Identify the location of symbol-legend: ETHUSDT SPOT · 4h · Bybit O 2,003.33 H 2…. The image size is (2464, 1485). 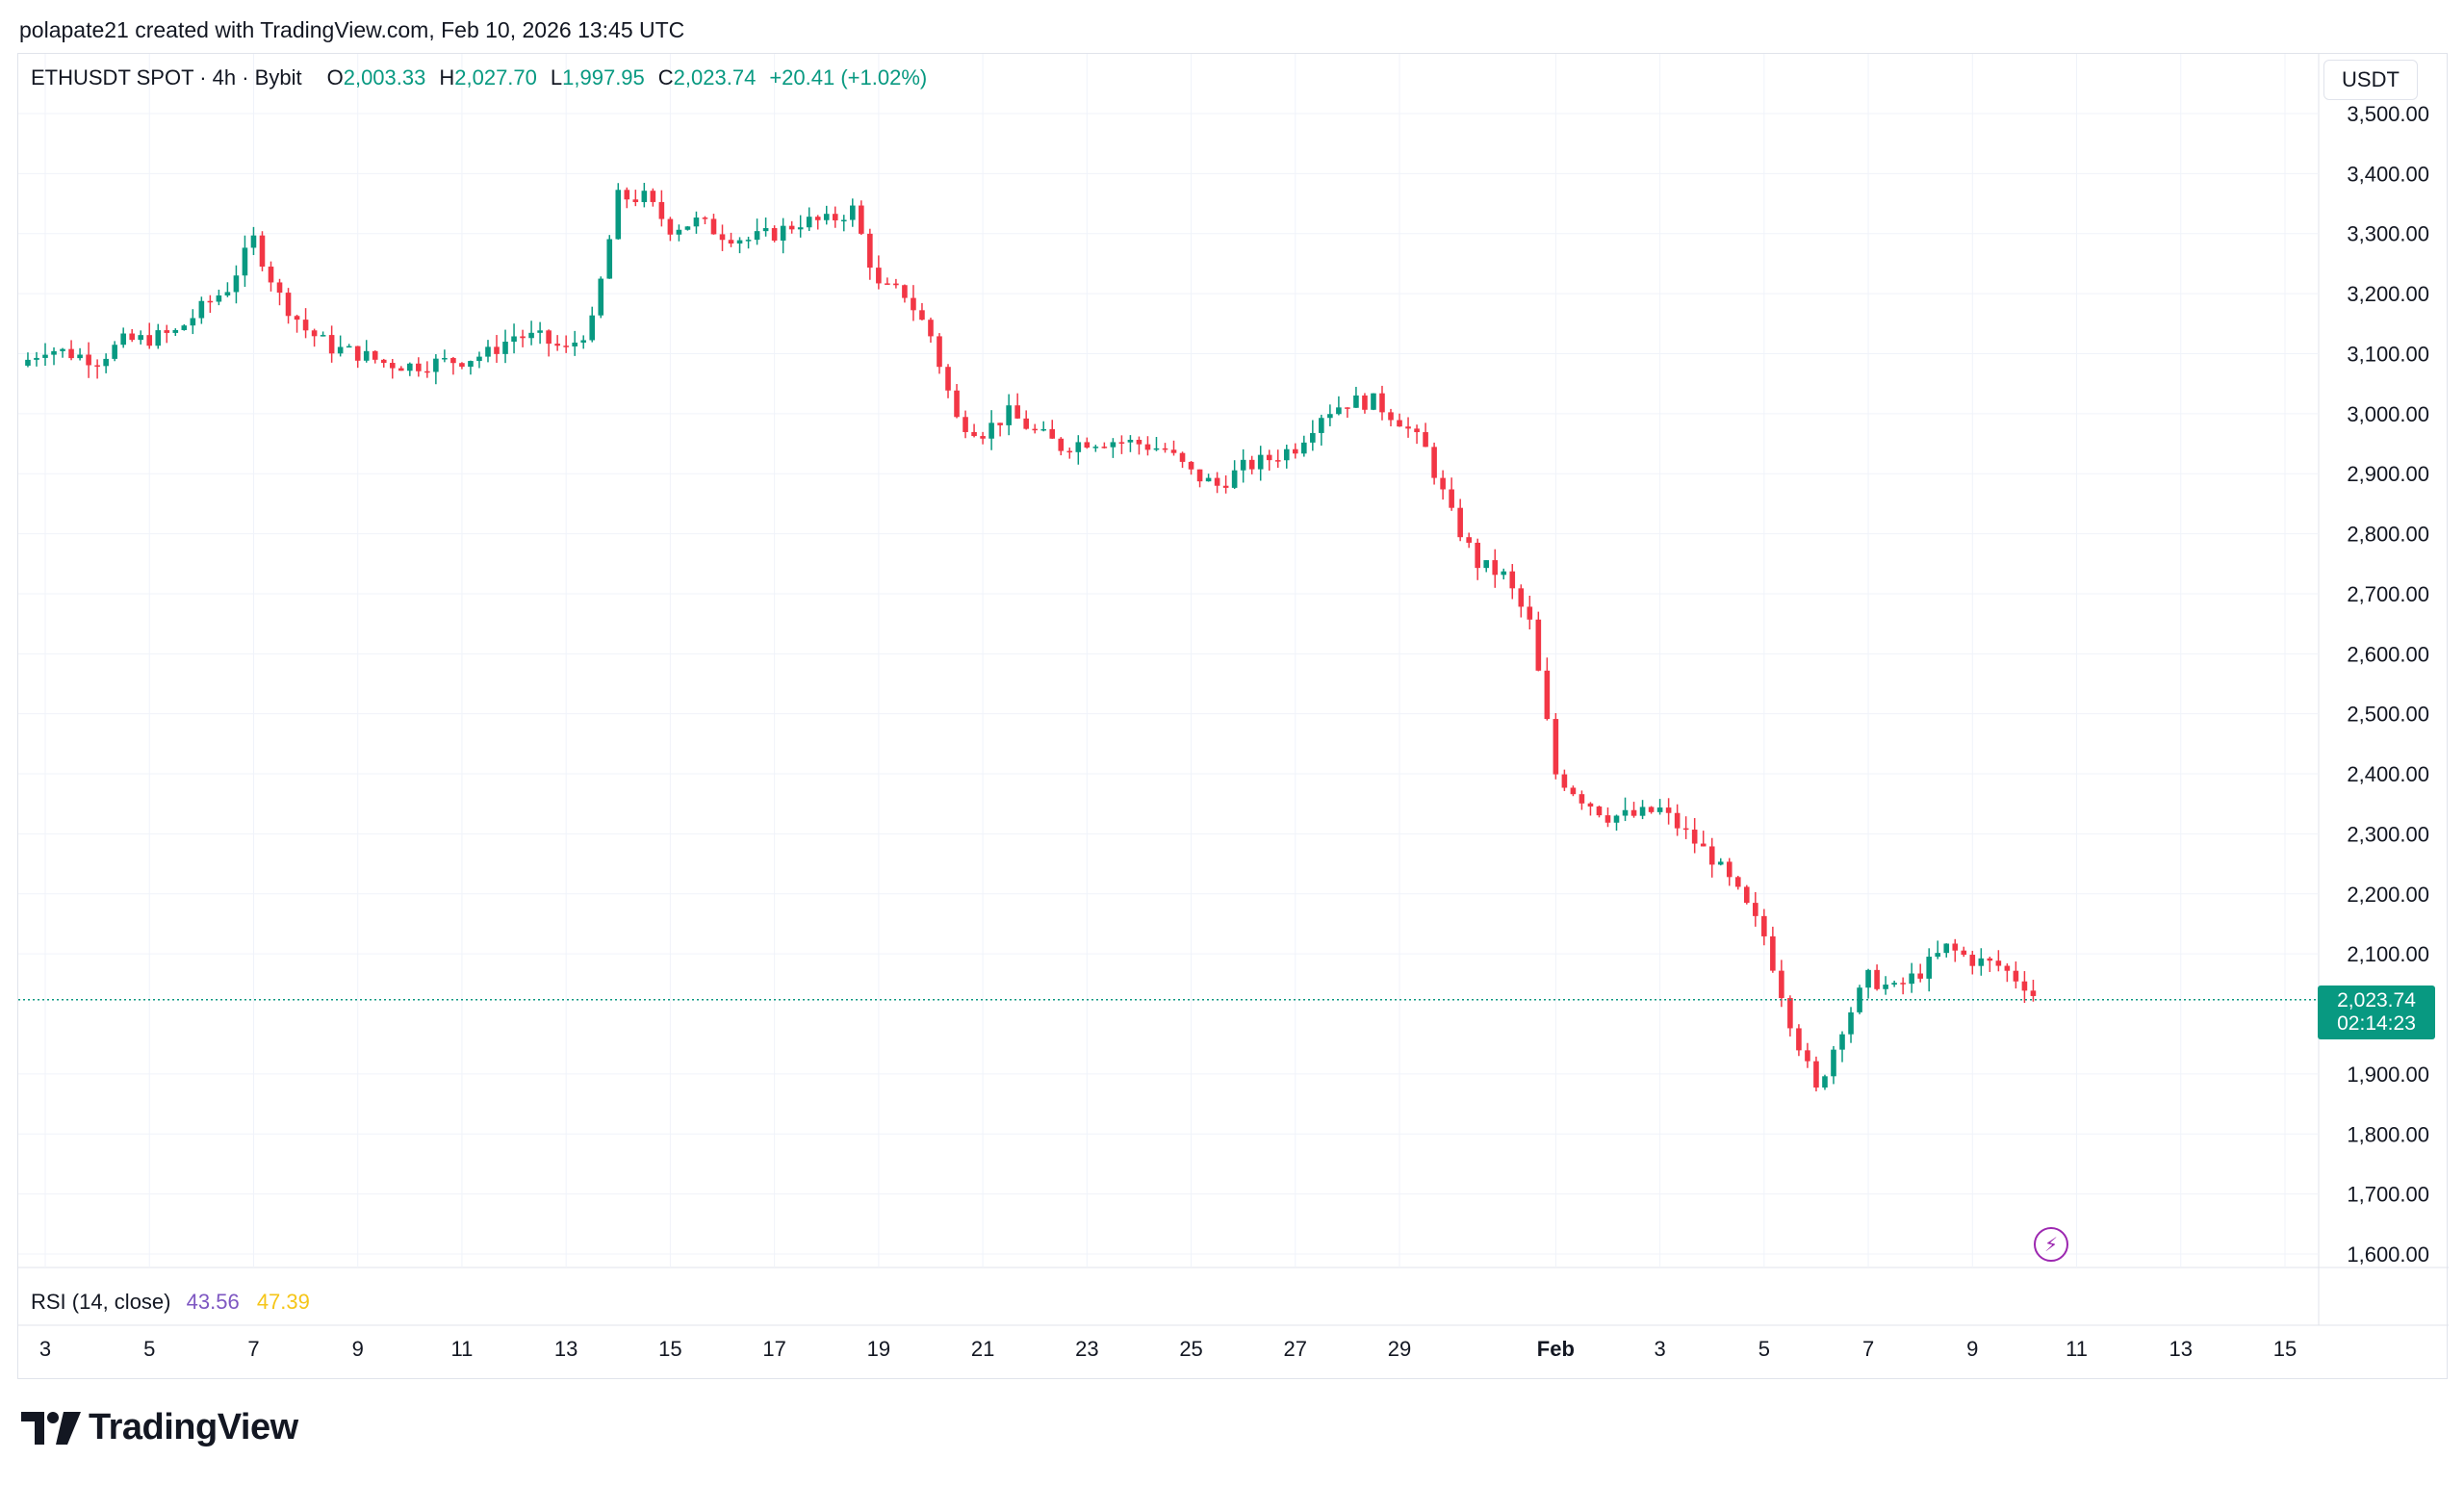
(479, 77).